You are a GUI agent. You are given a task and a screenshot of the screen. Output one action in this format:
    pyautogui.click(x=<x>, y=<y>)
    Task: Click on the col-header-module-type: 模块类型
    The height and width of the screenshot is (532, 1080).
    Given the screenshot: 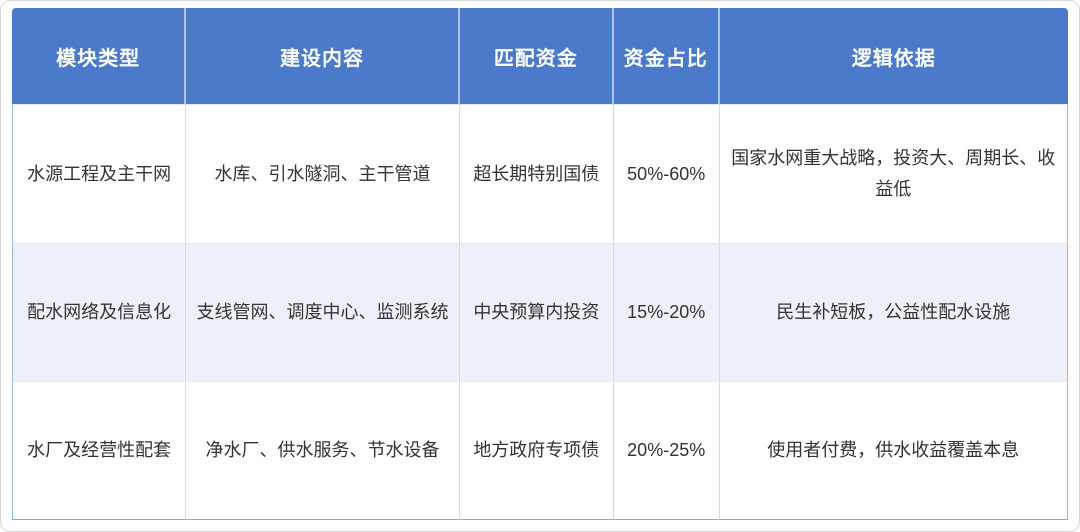 What is the action you would take?
    pyautogui.click(x=99, y=56)
    